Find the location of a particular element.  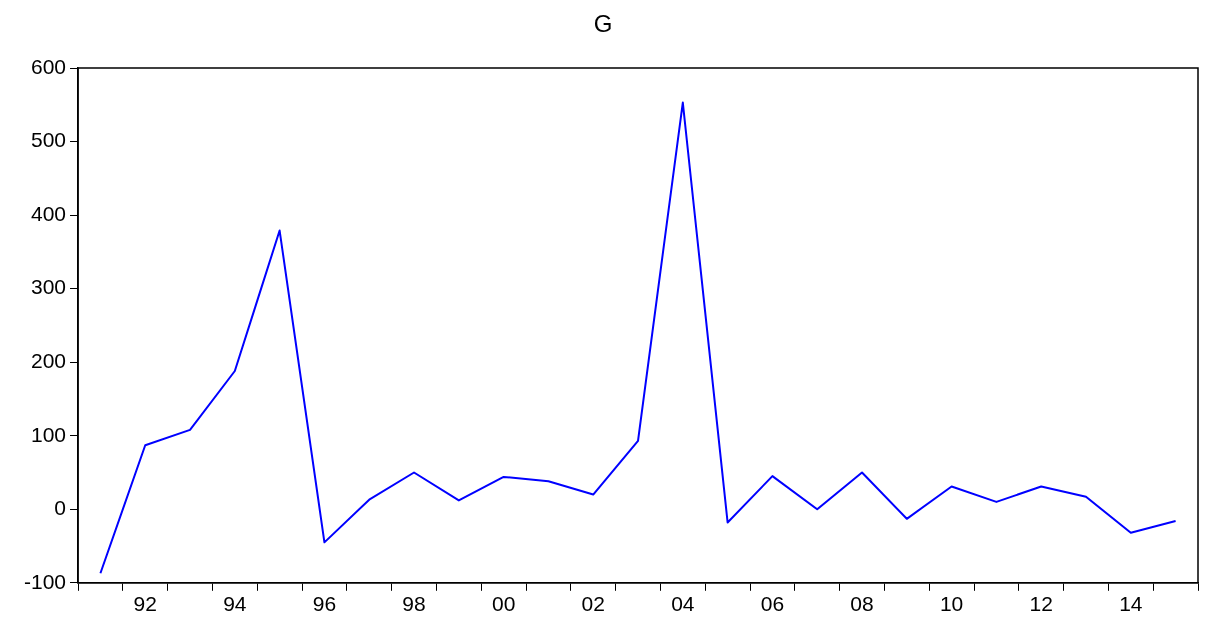

x-tick-label: 10 is located at coordinates (951, 604).